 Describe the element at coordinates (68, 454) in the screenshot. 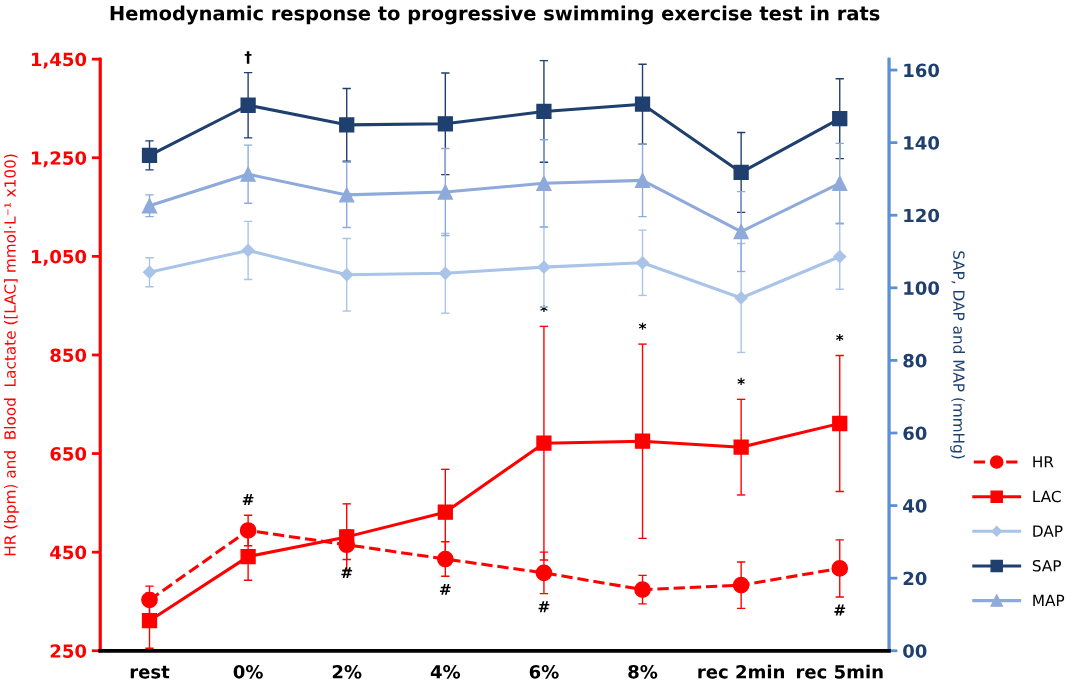

I see `y-tick-label: 650` at that location.